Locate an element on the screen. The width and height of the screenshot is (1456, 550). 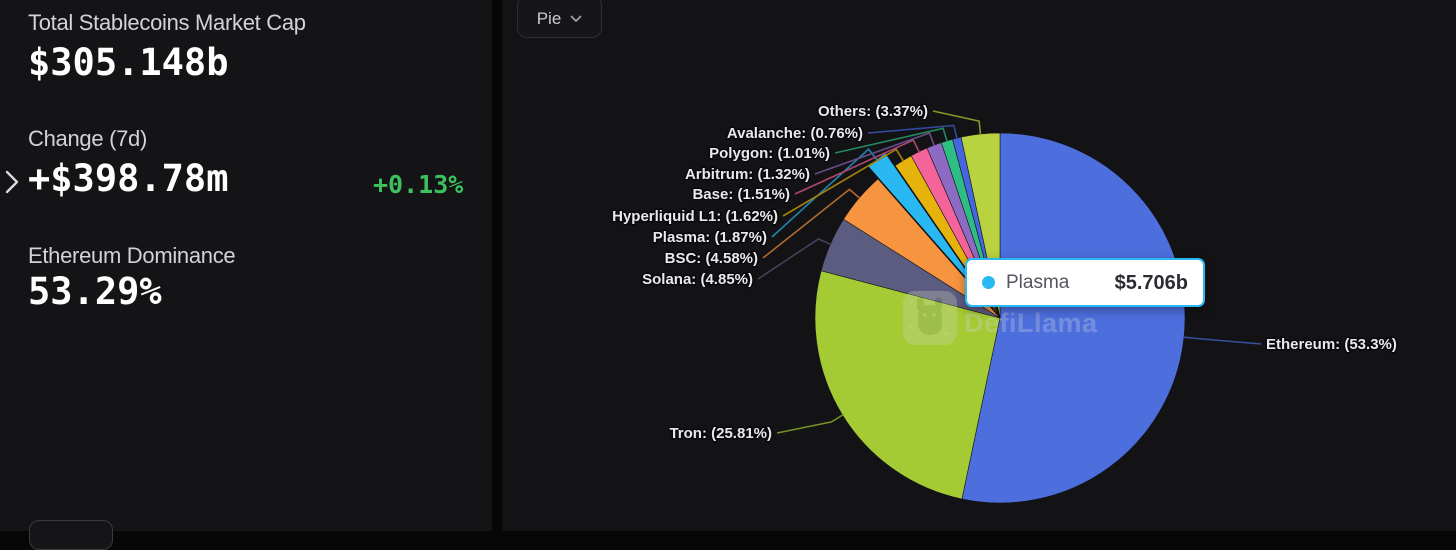
leader-line-base is located at coordinates (857, 166).